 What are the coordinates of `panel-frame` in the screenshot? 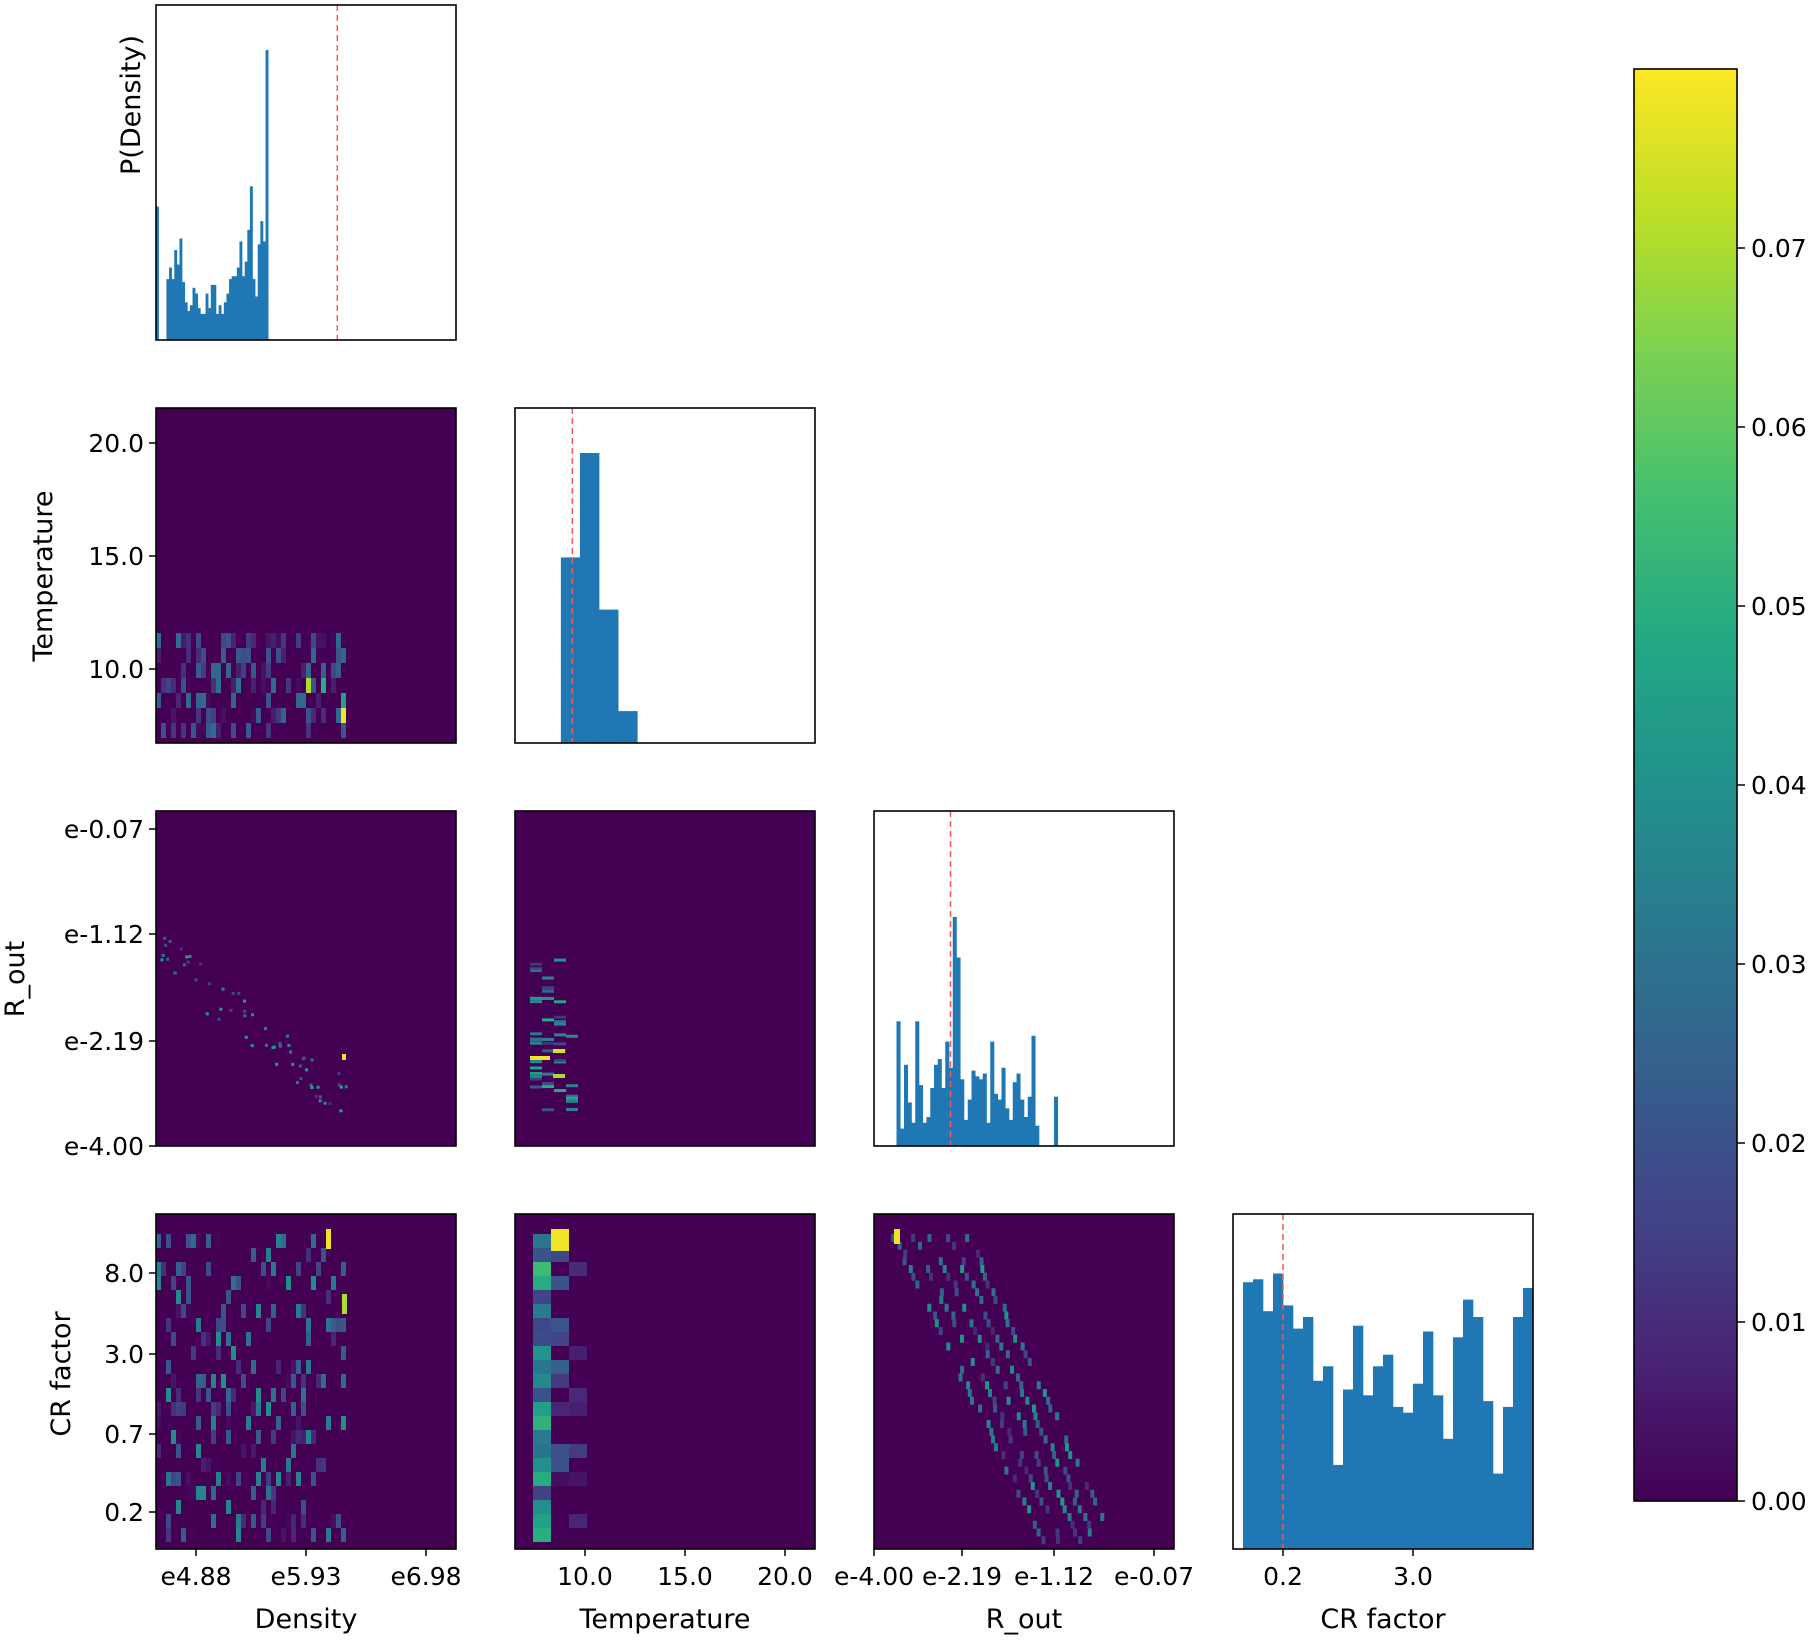 It's located at (306, 172).